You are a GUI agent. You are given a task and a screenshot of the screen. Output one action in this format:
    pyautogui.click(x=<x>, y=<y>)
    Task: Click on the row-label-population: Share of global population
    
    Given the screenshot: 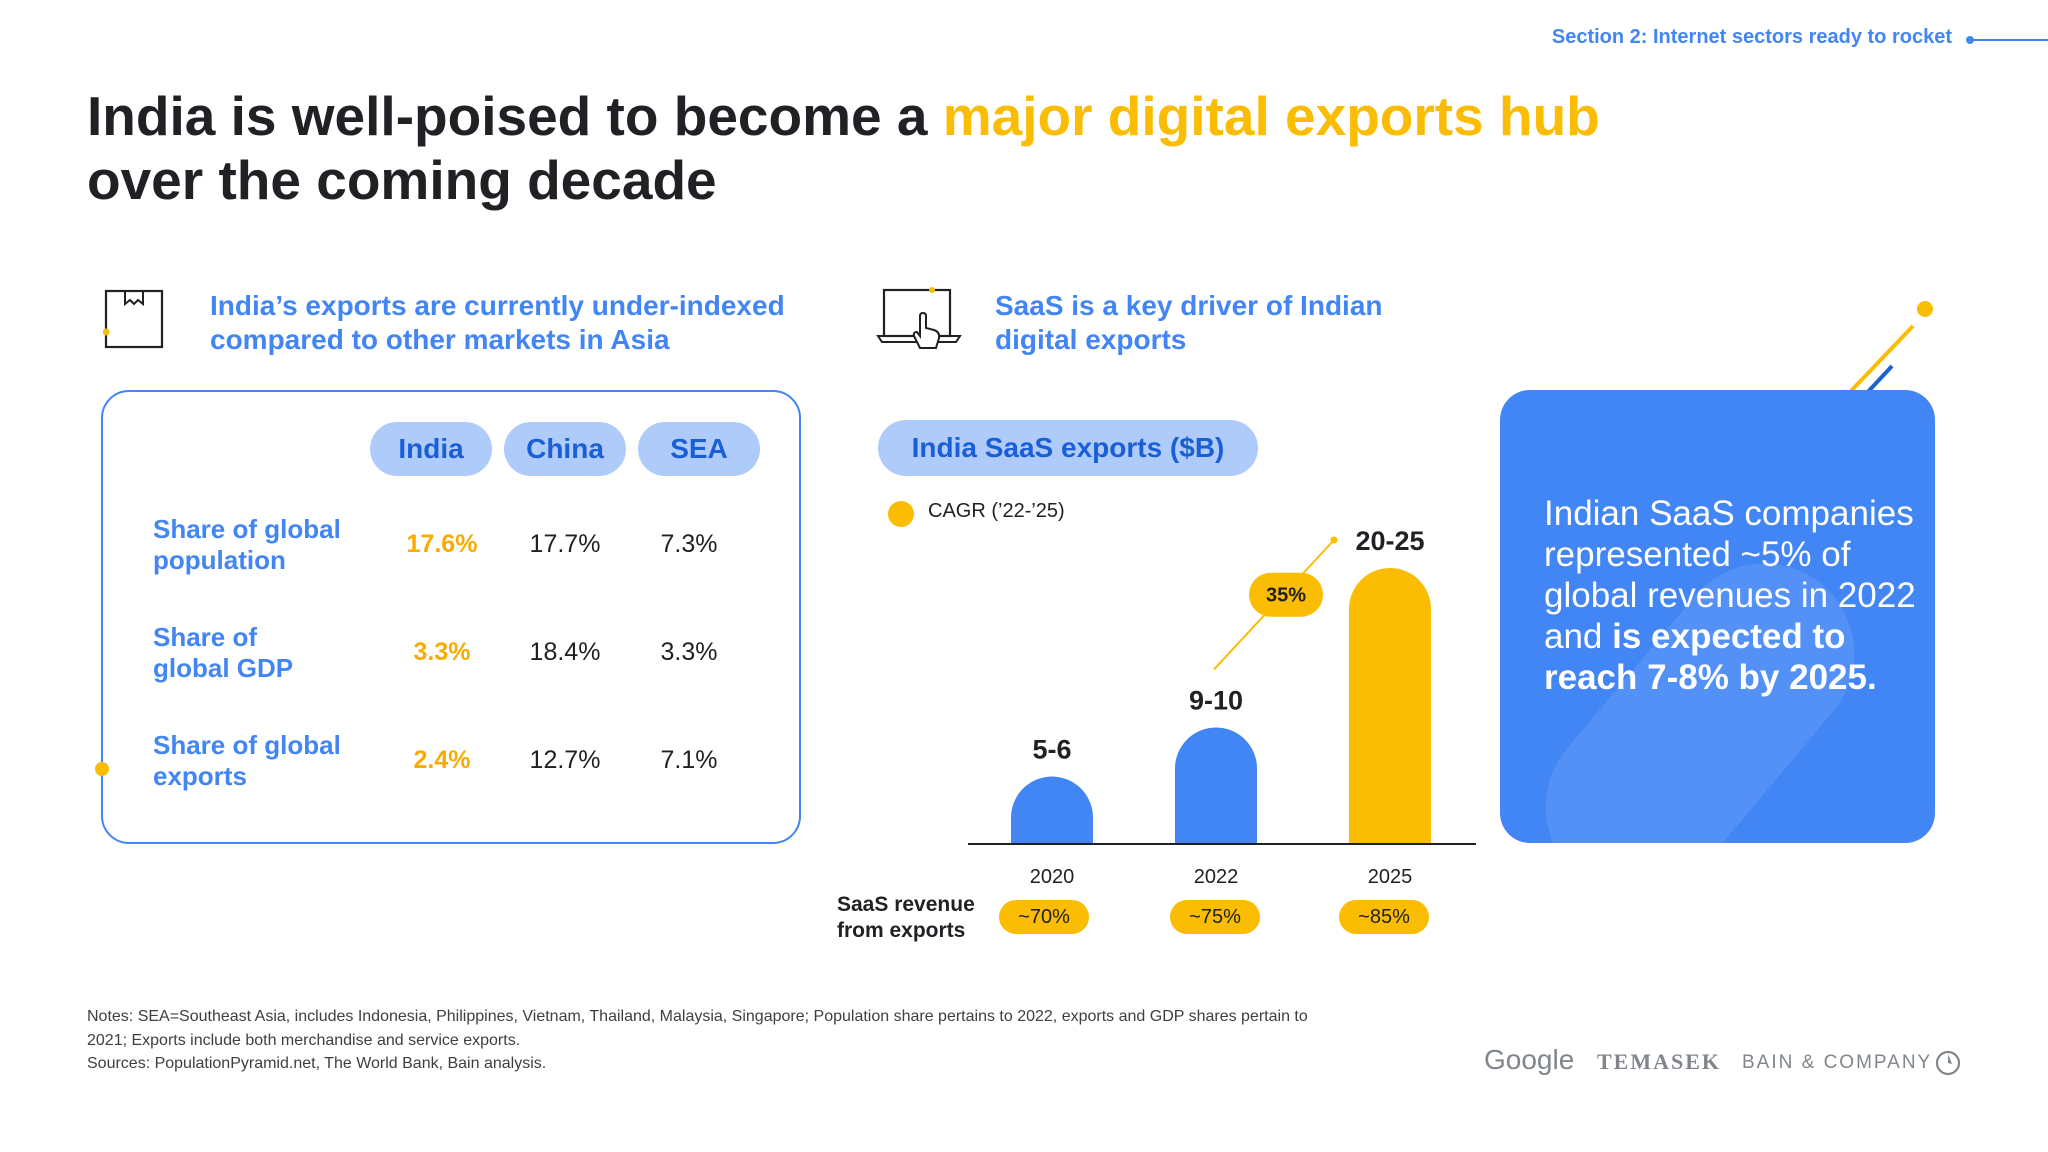 What is the action you would take?
    pyautogui.click(x=247, y=544)
    